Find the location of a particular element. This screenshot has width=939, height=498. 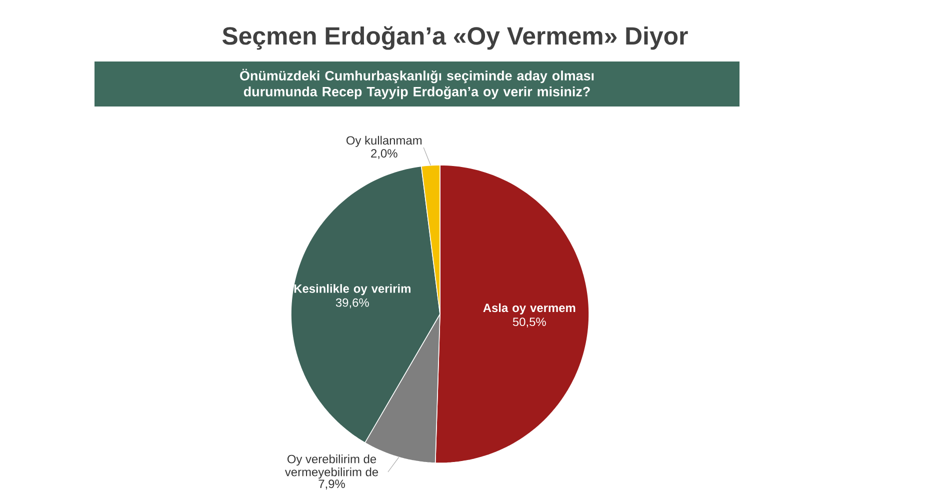

slice-label: Asla oy vermem is located at coordinates (529, 308).